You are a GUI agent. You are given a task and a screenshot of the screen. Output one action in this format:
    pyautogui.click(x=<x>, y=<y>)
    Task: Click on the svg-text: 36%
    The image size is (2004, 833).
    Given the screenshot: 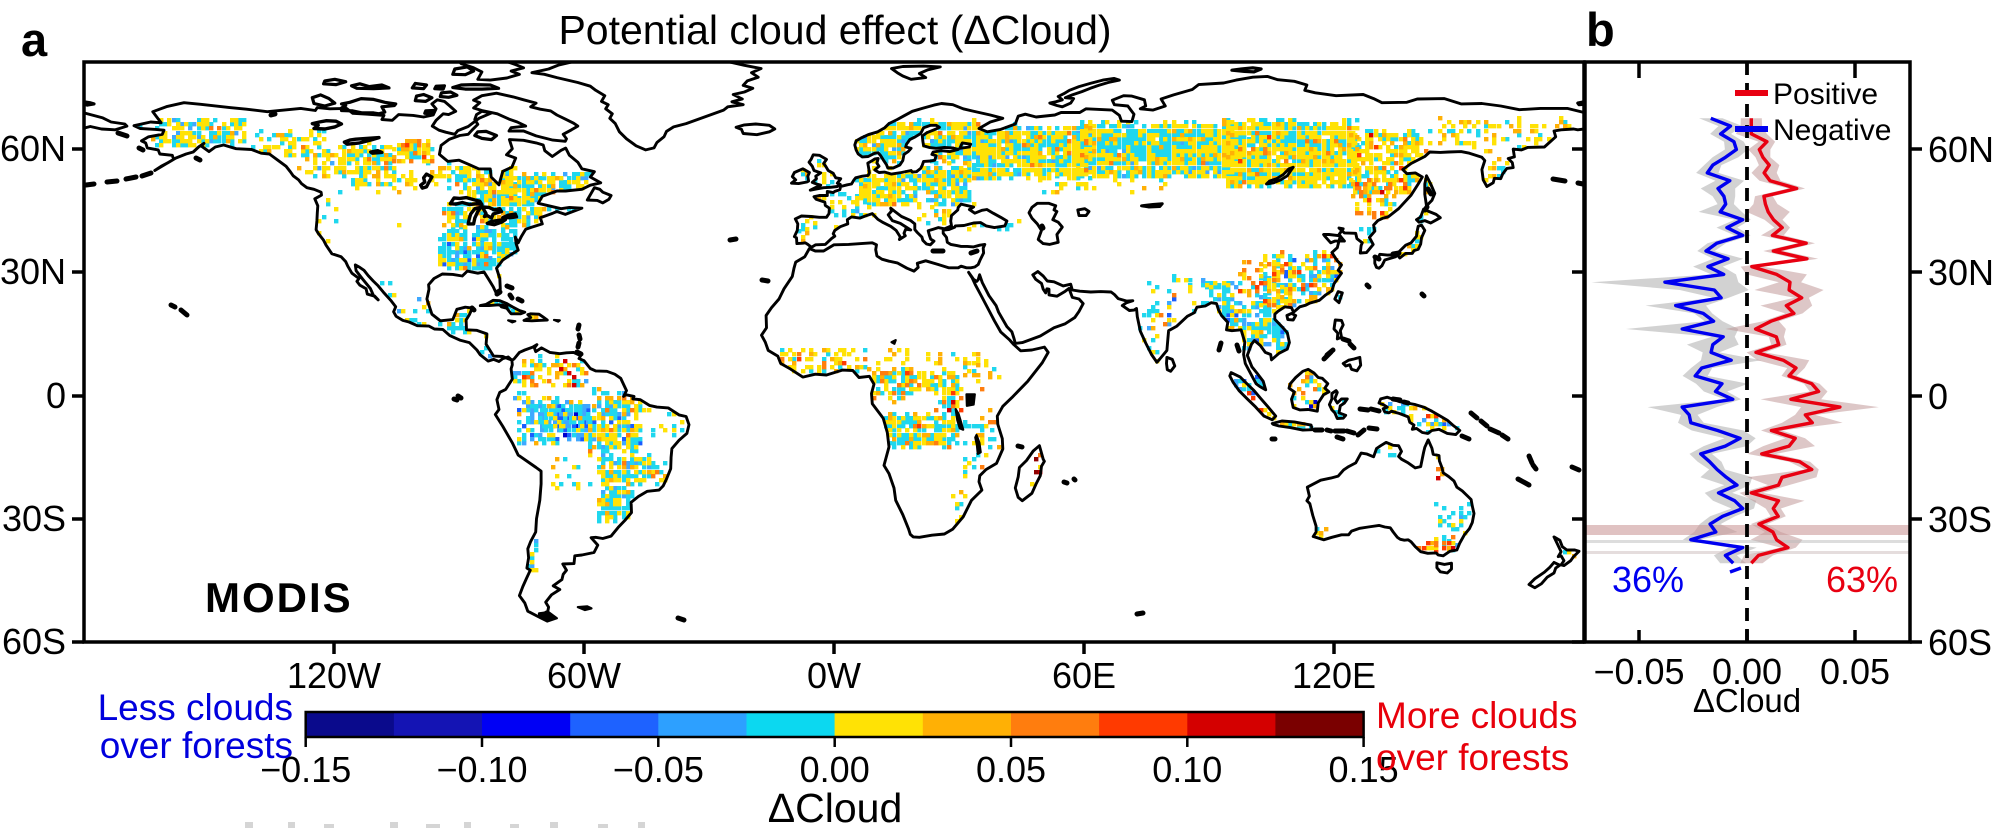 What is the action you would take?
    pyautogui.click(x=1648, y=579)
    